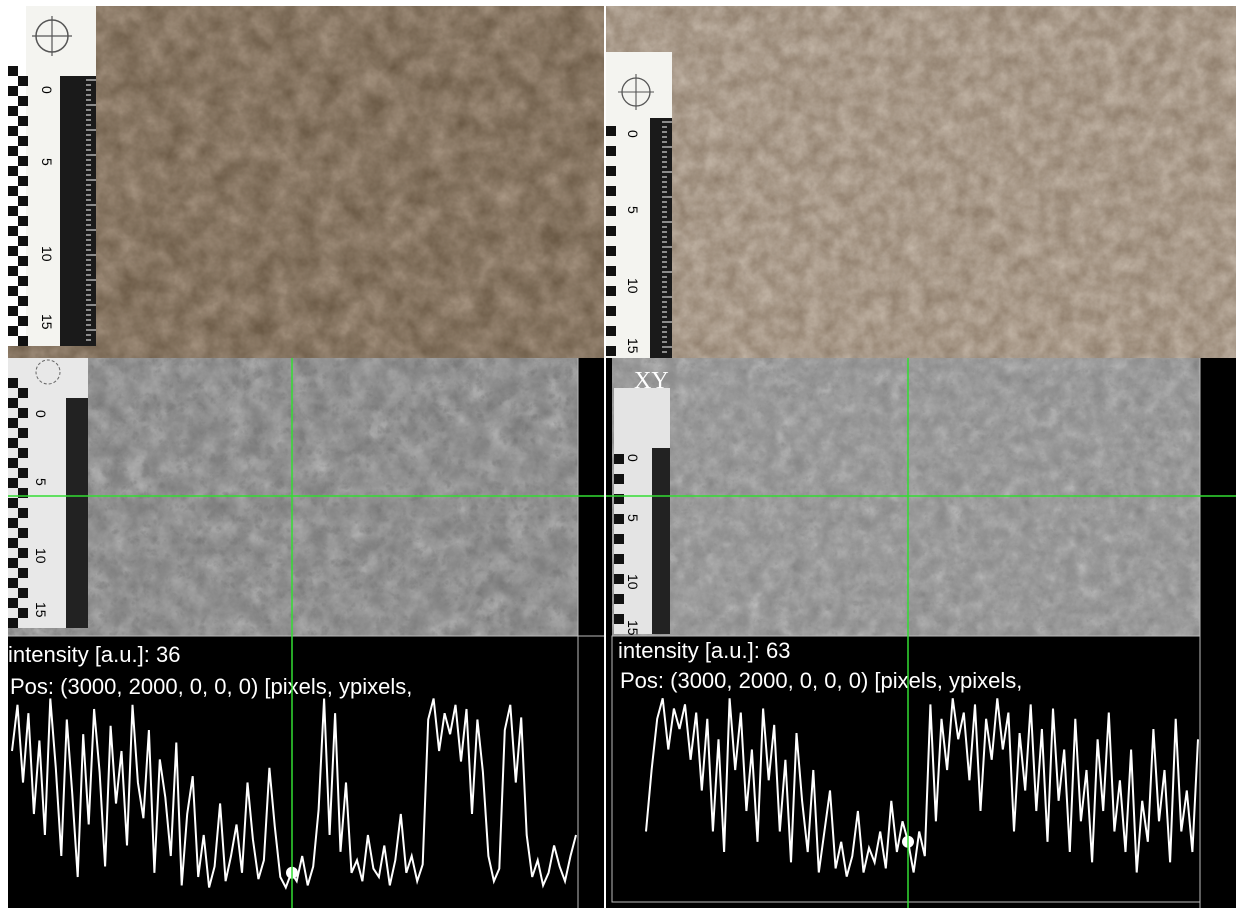  I want to click on grayscale-soil-image: 0 5 10 15 XY, so click(906, 497).